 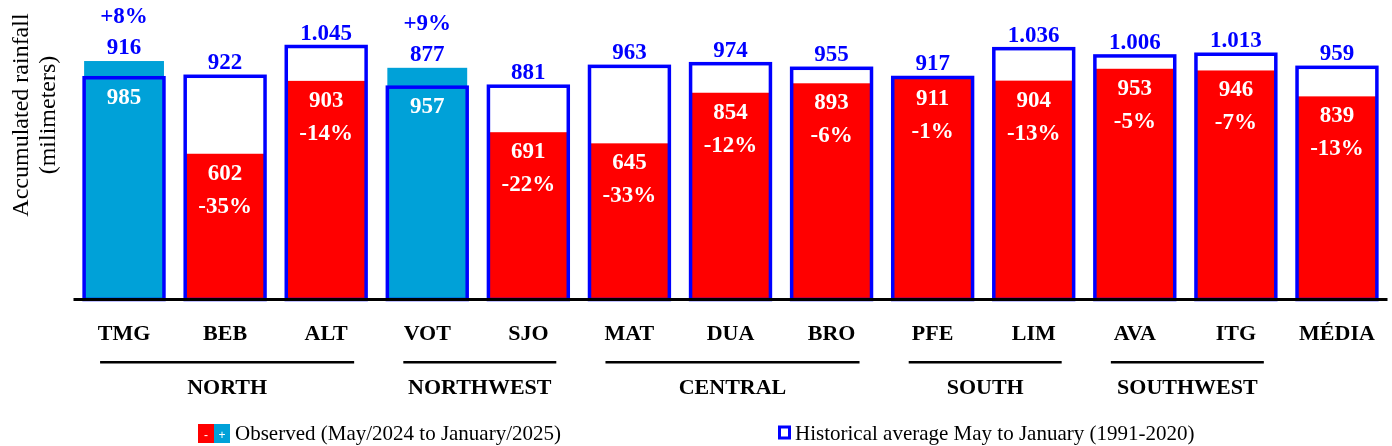 What do you see at coordinates (831, 54) in the screenshot?
I see `data-label: 955` at bounding box center [831, 54].